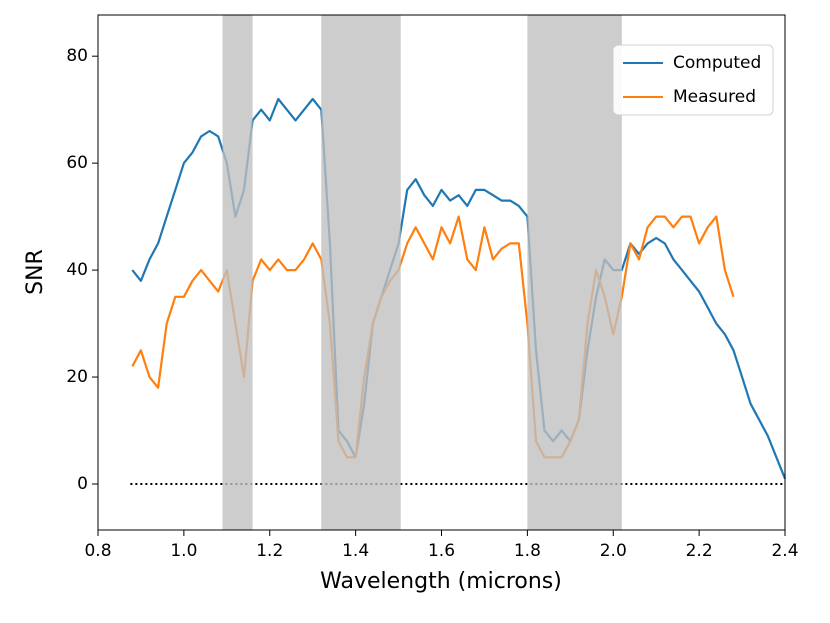 Image resolution: width=830 pixels, height=623 pixels. I want to click on x-tick-label: 1.8, so click(527, 551).